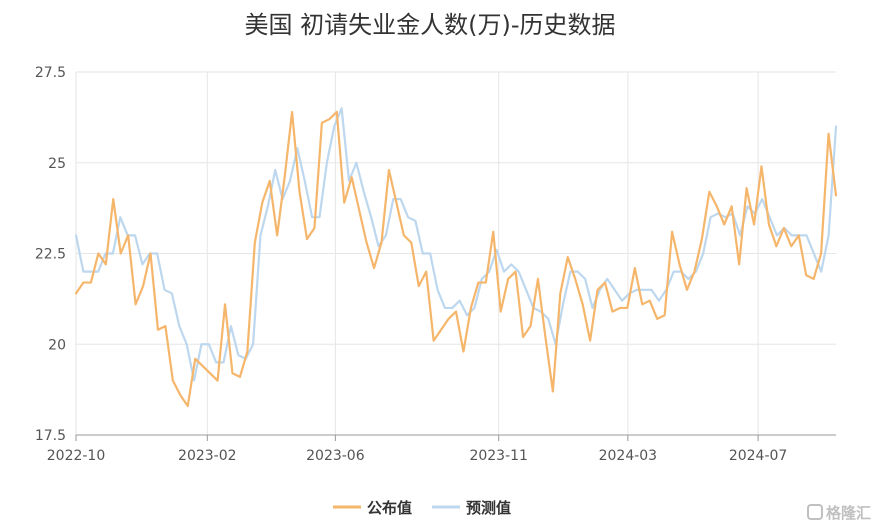 The height and width of the screenshot is (532, 879). What do you see at coordinates (207, 456) in the screenshot?
I see `x-tick-label: 2023-02` at bounding box center [207, 456].